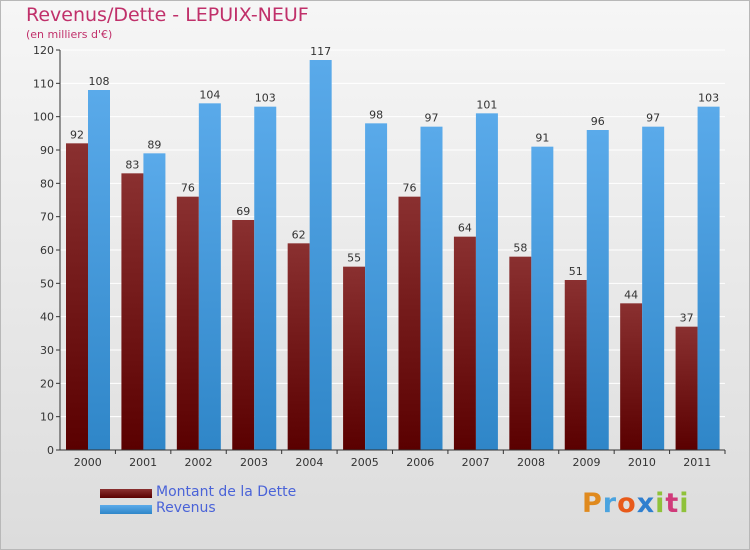 Image resolution: width=750 pixels, height=550 pixels. I want to click on x-tick-label: 2006, so click(420, 462).